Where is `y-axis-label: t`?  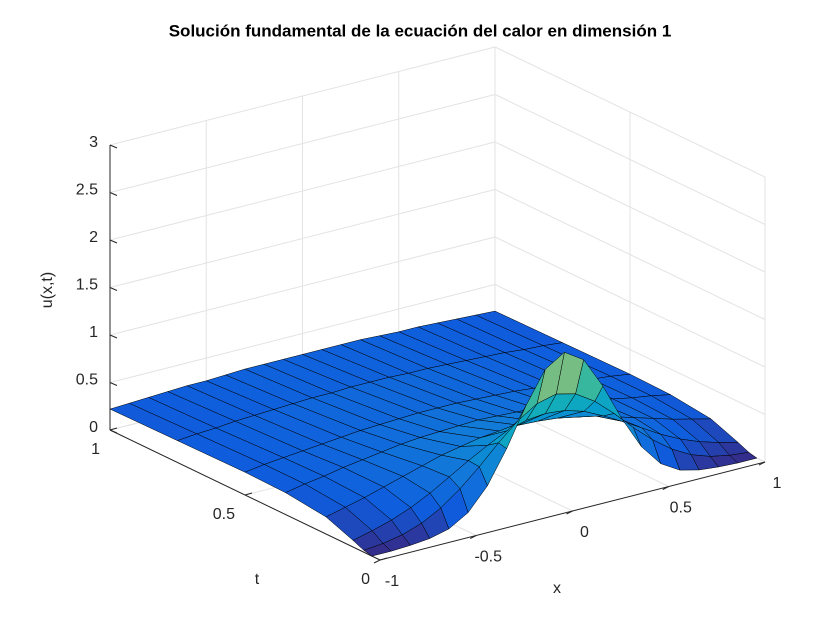 y-axis-label: t is located at coordinates (257, 579).